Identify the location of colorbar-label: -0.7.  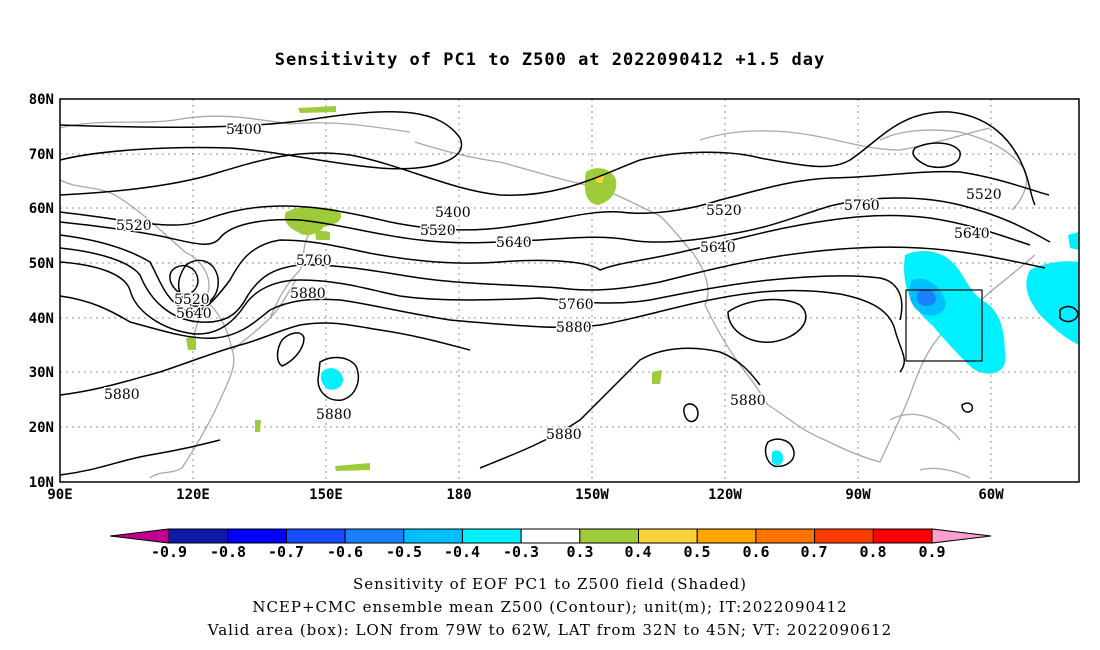
(286, 552).